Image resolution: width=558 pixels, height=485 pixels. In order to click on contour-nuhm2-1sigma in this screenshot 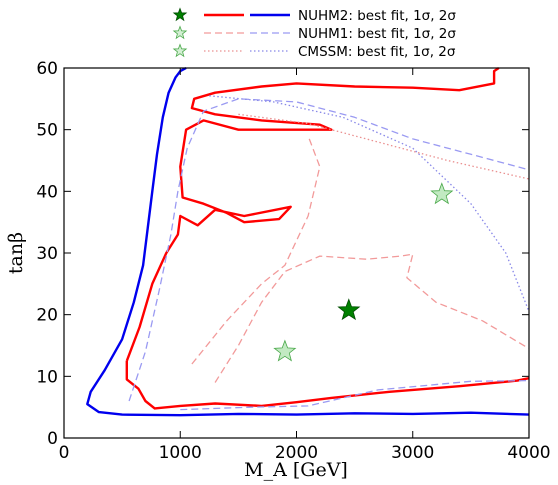, I will do `click(327, 385)`.